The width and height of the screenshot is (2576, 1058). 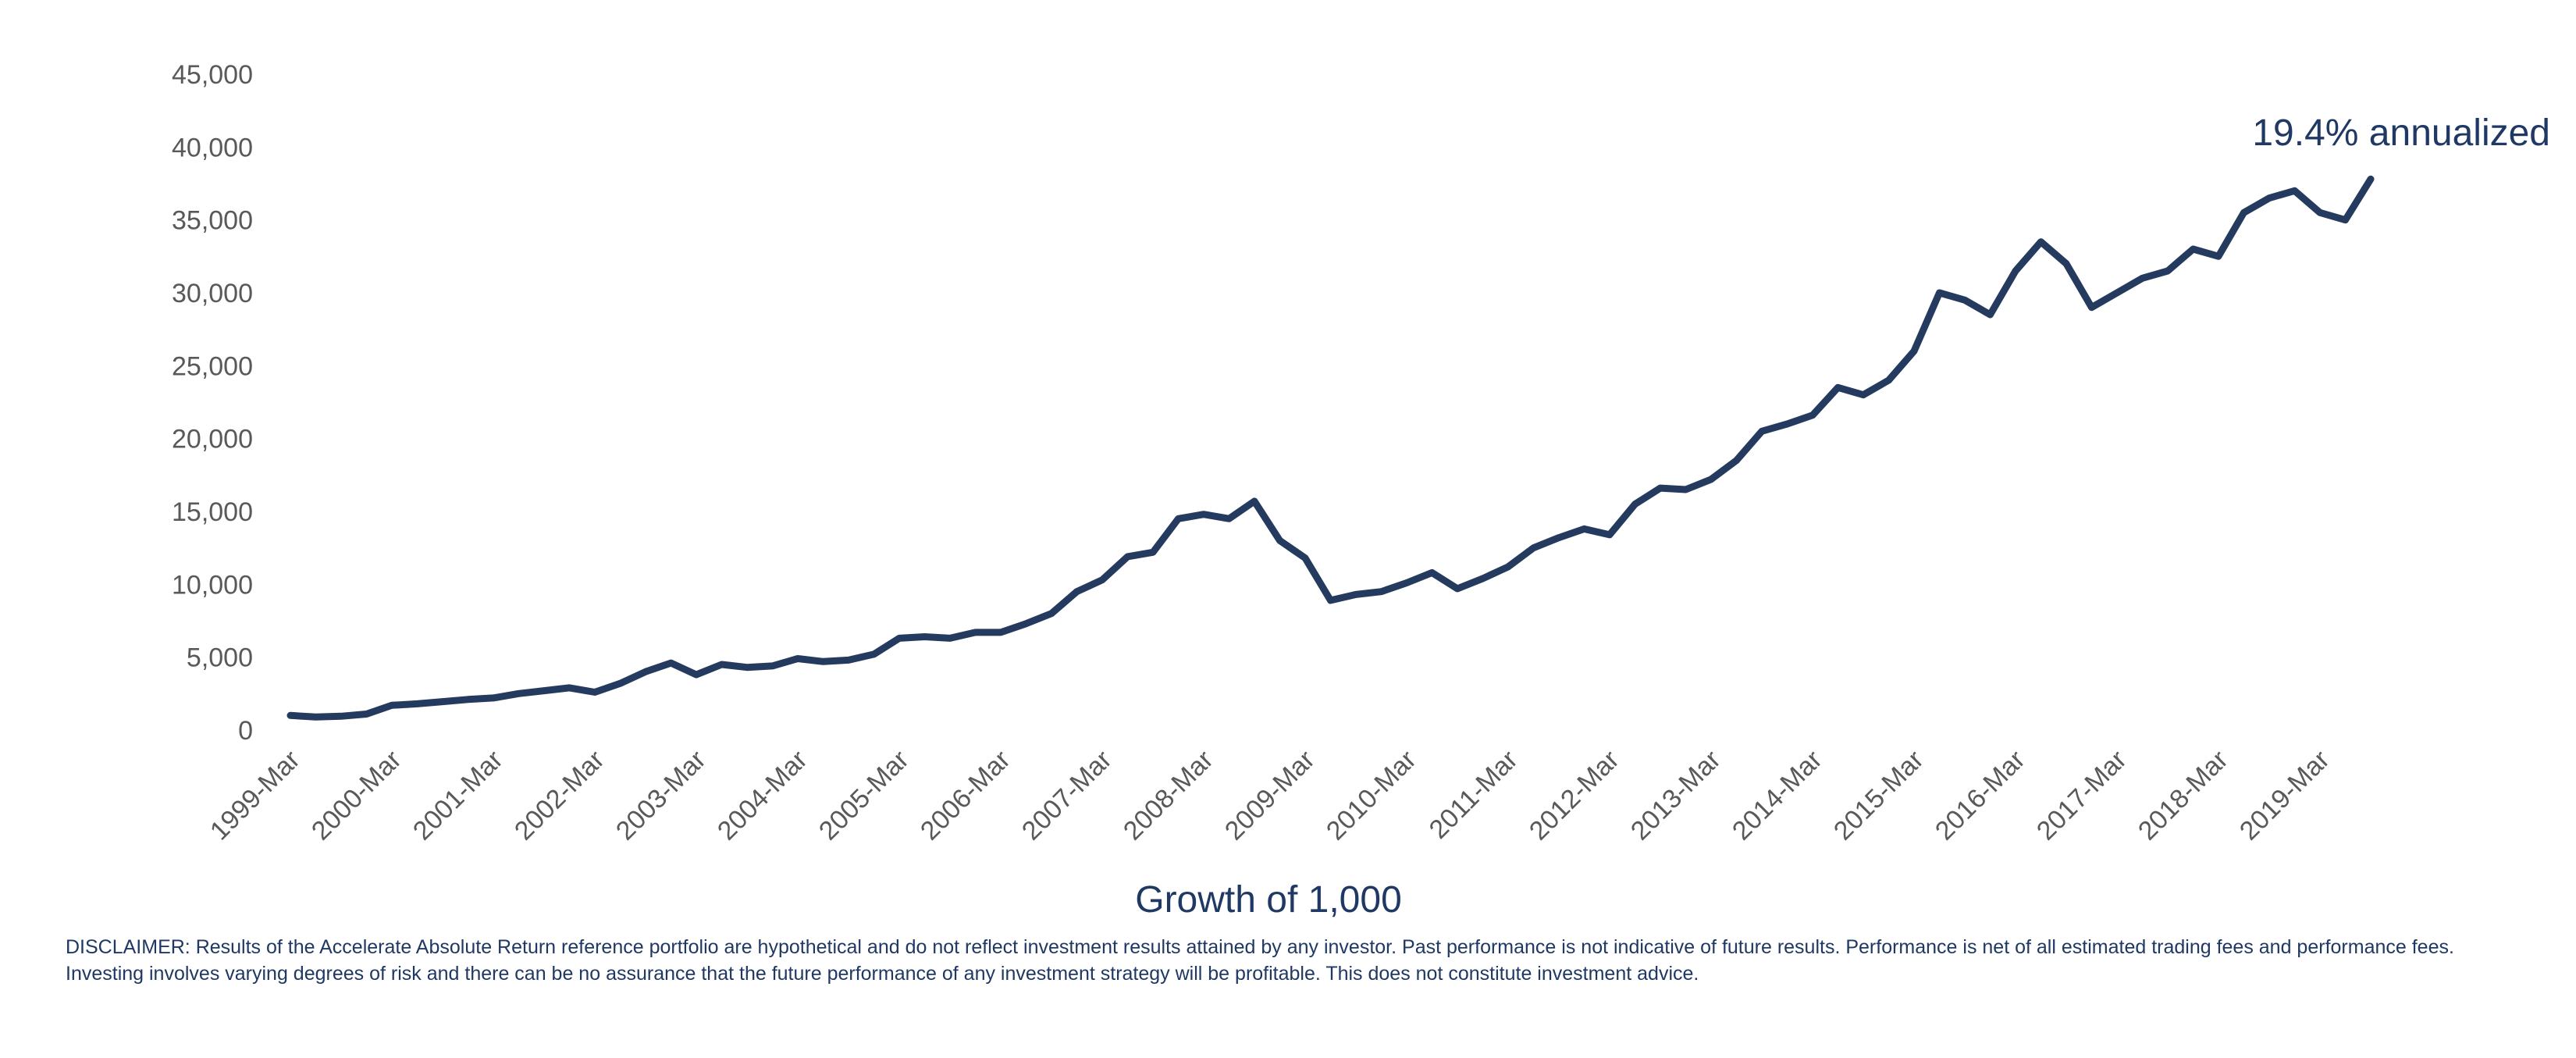 I want to click on x-tick-label: 2003-Mar, so click(x=661, y=795).